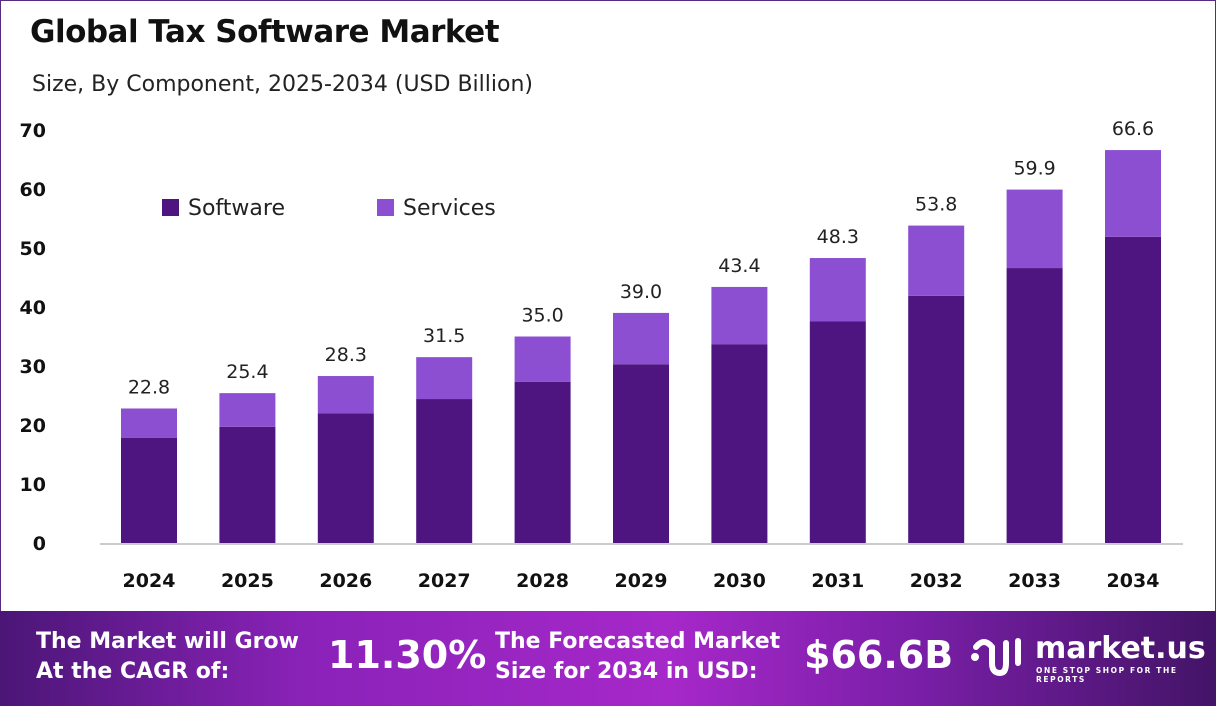  Describe the element at coordinates (247, 410) in the screenshot. I see `bar-services-2025` at that location.